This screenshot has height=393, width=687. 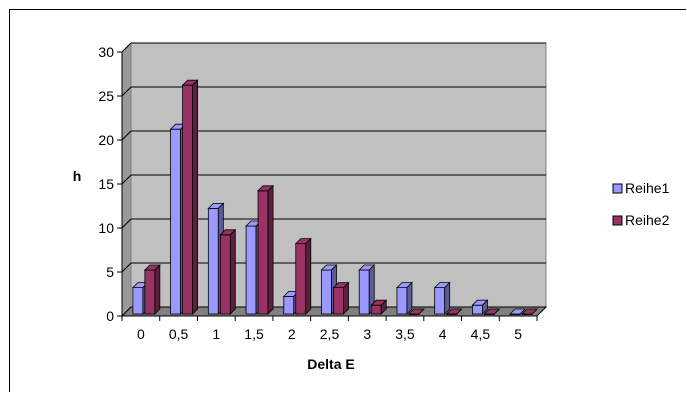 I want to click on x-tick-label: 3,5, so click(x=405, y=334).